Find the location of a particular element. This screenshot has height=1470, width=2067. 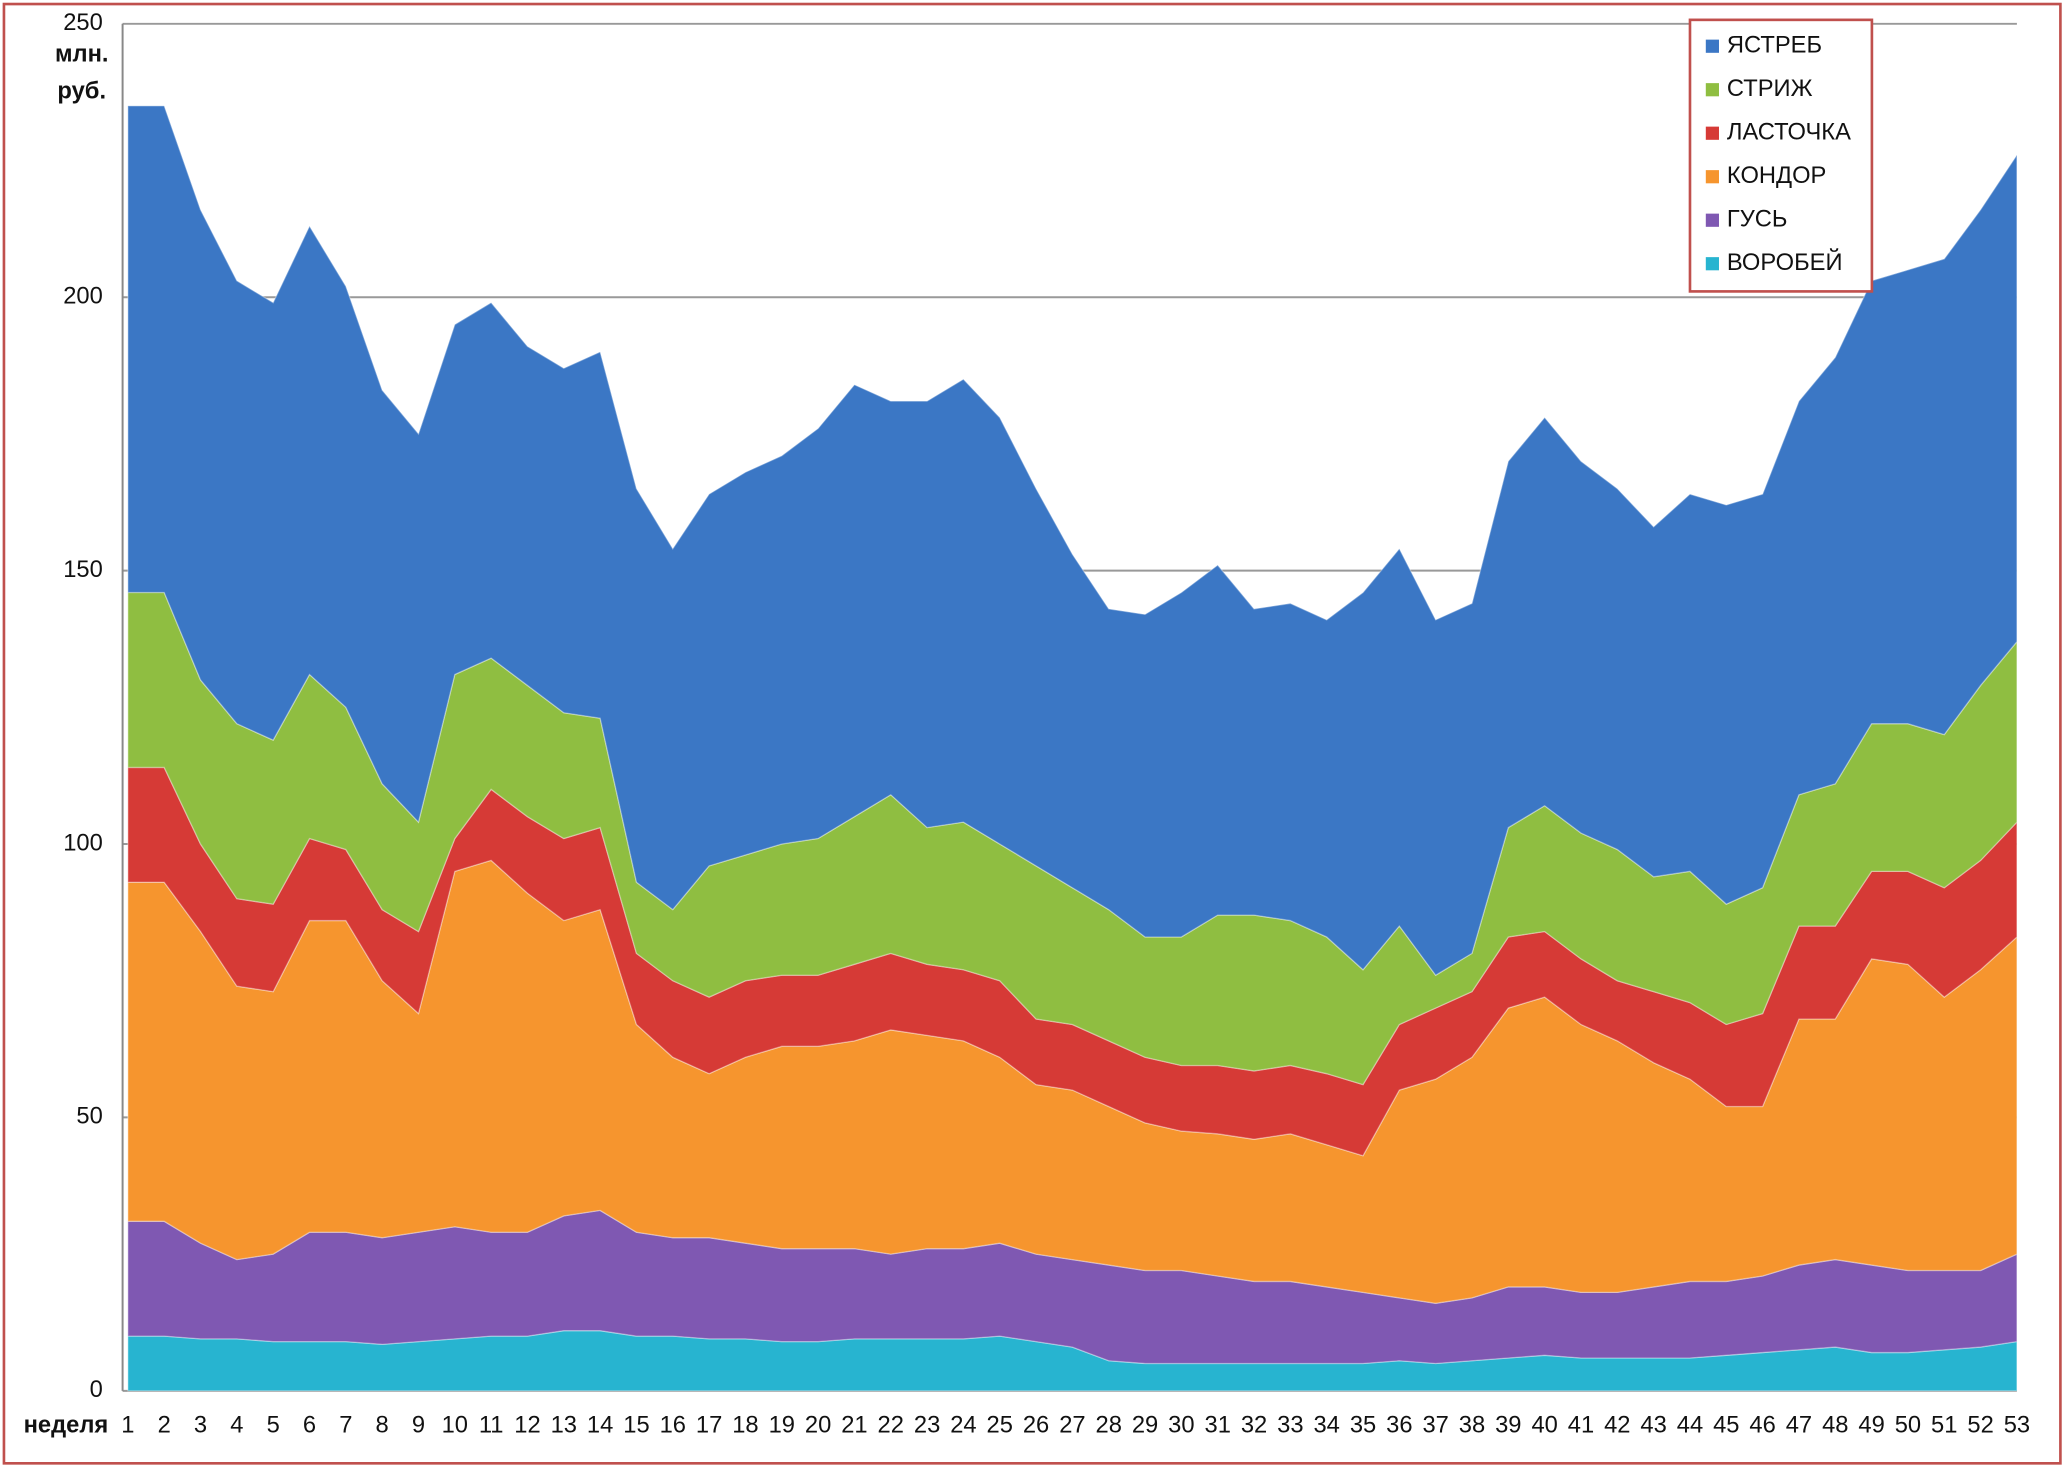

legend-box is located at coordinates (1781, 155).